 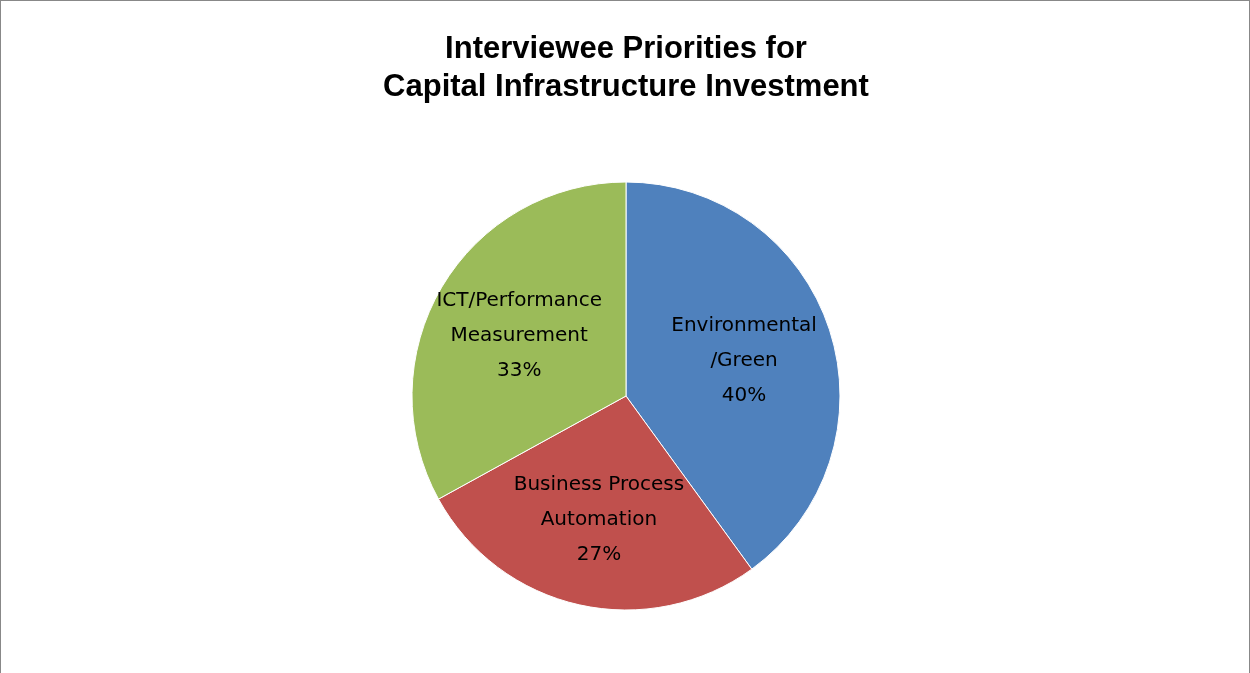 I want to click on slice-label: Business Process Automation, so click(x=599, y=501).